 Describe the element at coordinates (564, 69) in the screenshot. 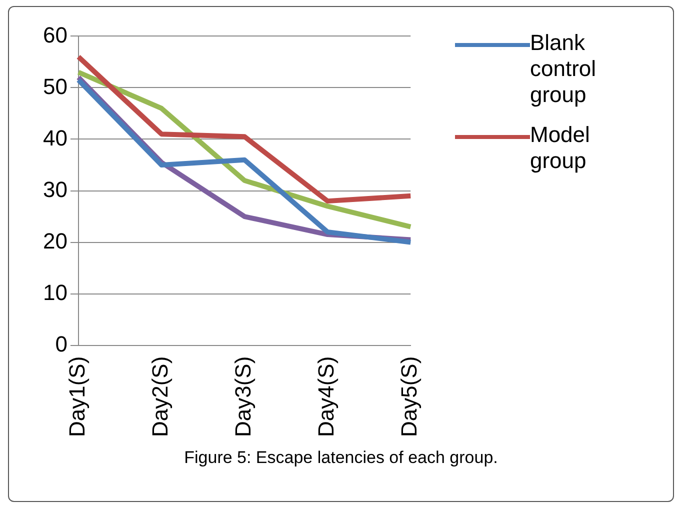

I see `legend-label: Blank control group` at that location.